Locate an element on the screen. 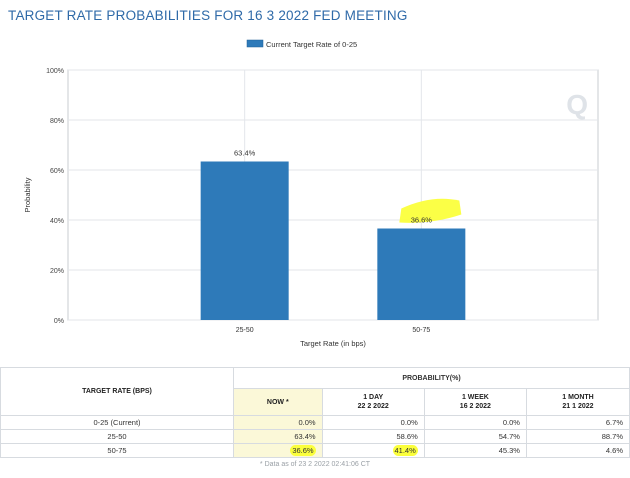 The width and height of the screenshot is (630, 478). bar-value-label: 36.6% is located at coordinates (422, 220).